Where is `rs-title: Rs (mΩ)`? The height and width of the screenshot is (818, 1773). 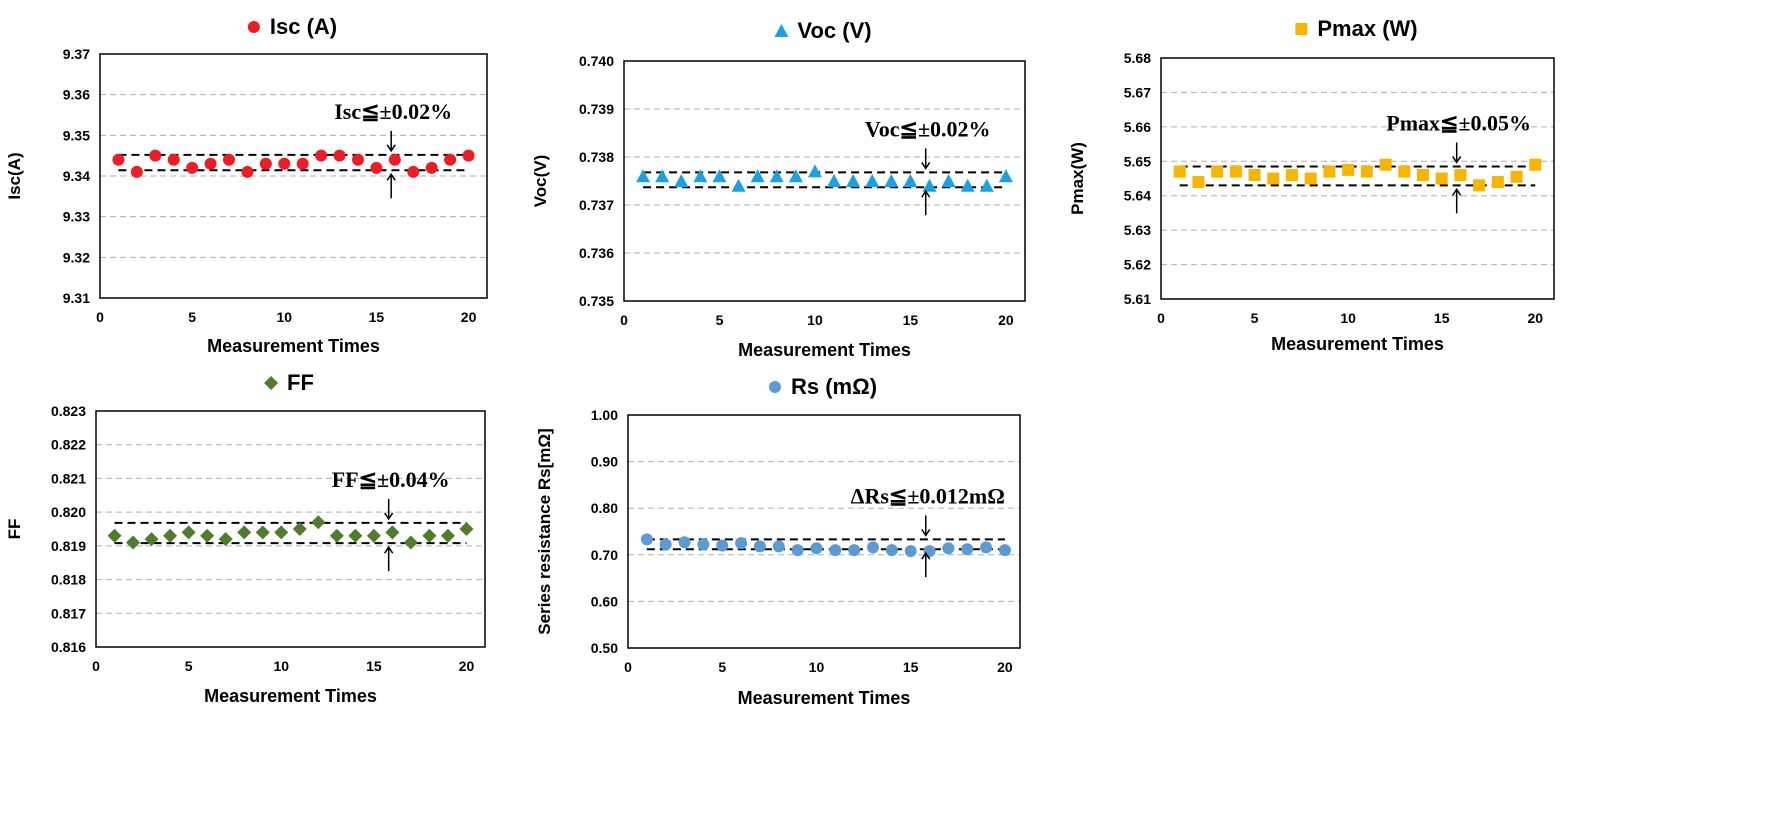
rs-title: Rs (mΩ) is located at coordinates (834, 386).